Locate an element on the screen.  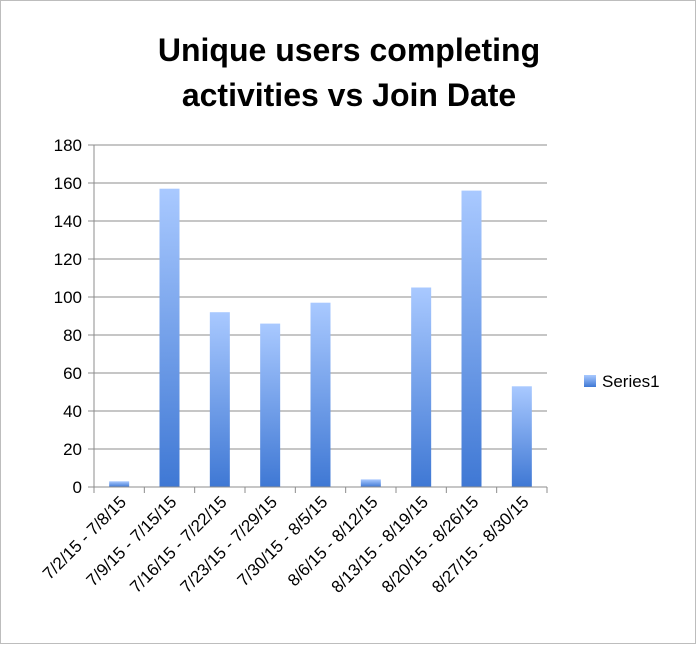
y-tick-label: 20 is located at coordinates (72, 449).